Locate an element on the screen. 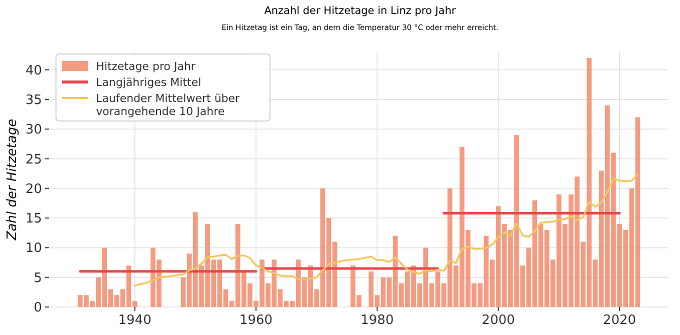  x-tick-label: 2020 is located at coordinates (619, 320).